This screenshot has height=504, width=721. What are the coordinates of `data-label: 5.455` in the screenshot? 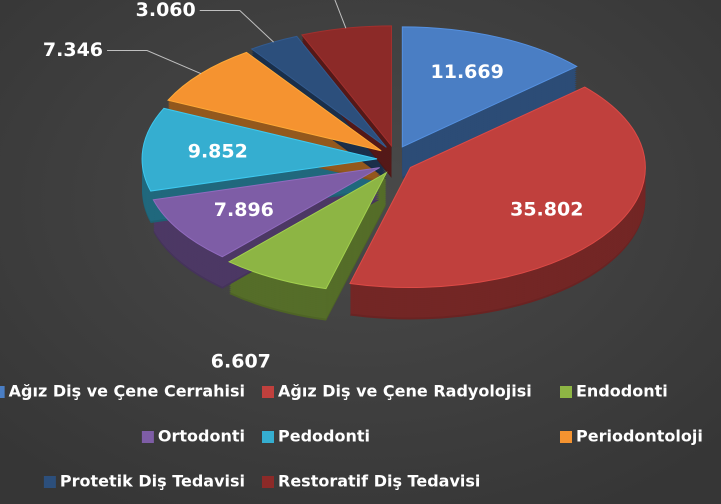 It's located at (258, 1).